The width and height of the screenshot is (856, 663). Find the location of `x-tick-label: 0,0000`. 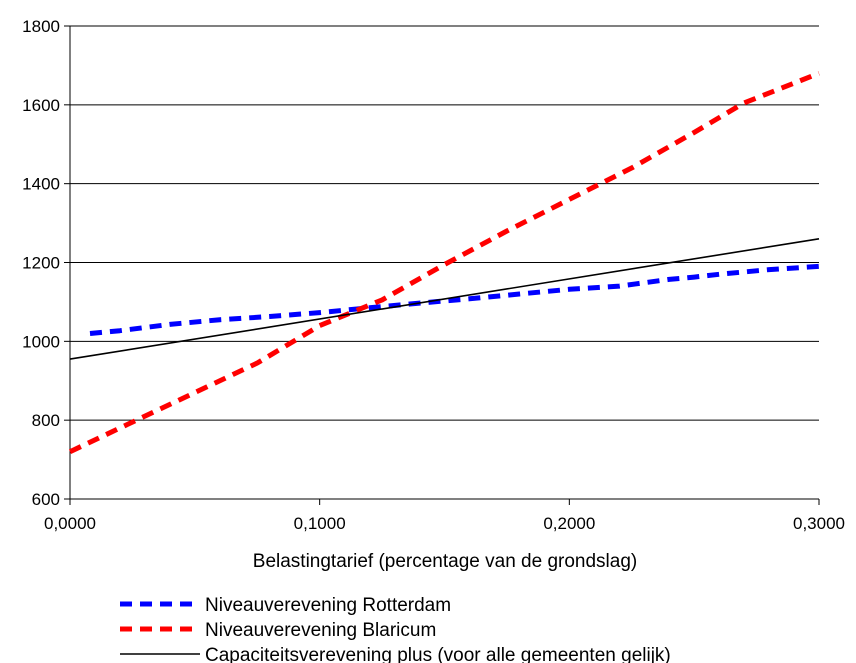

x-tick-label: 0,0000 is located at coordinates (70, 523).